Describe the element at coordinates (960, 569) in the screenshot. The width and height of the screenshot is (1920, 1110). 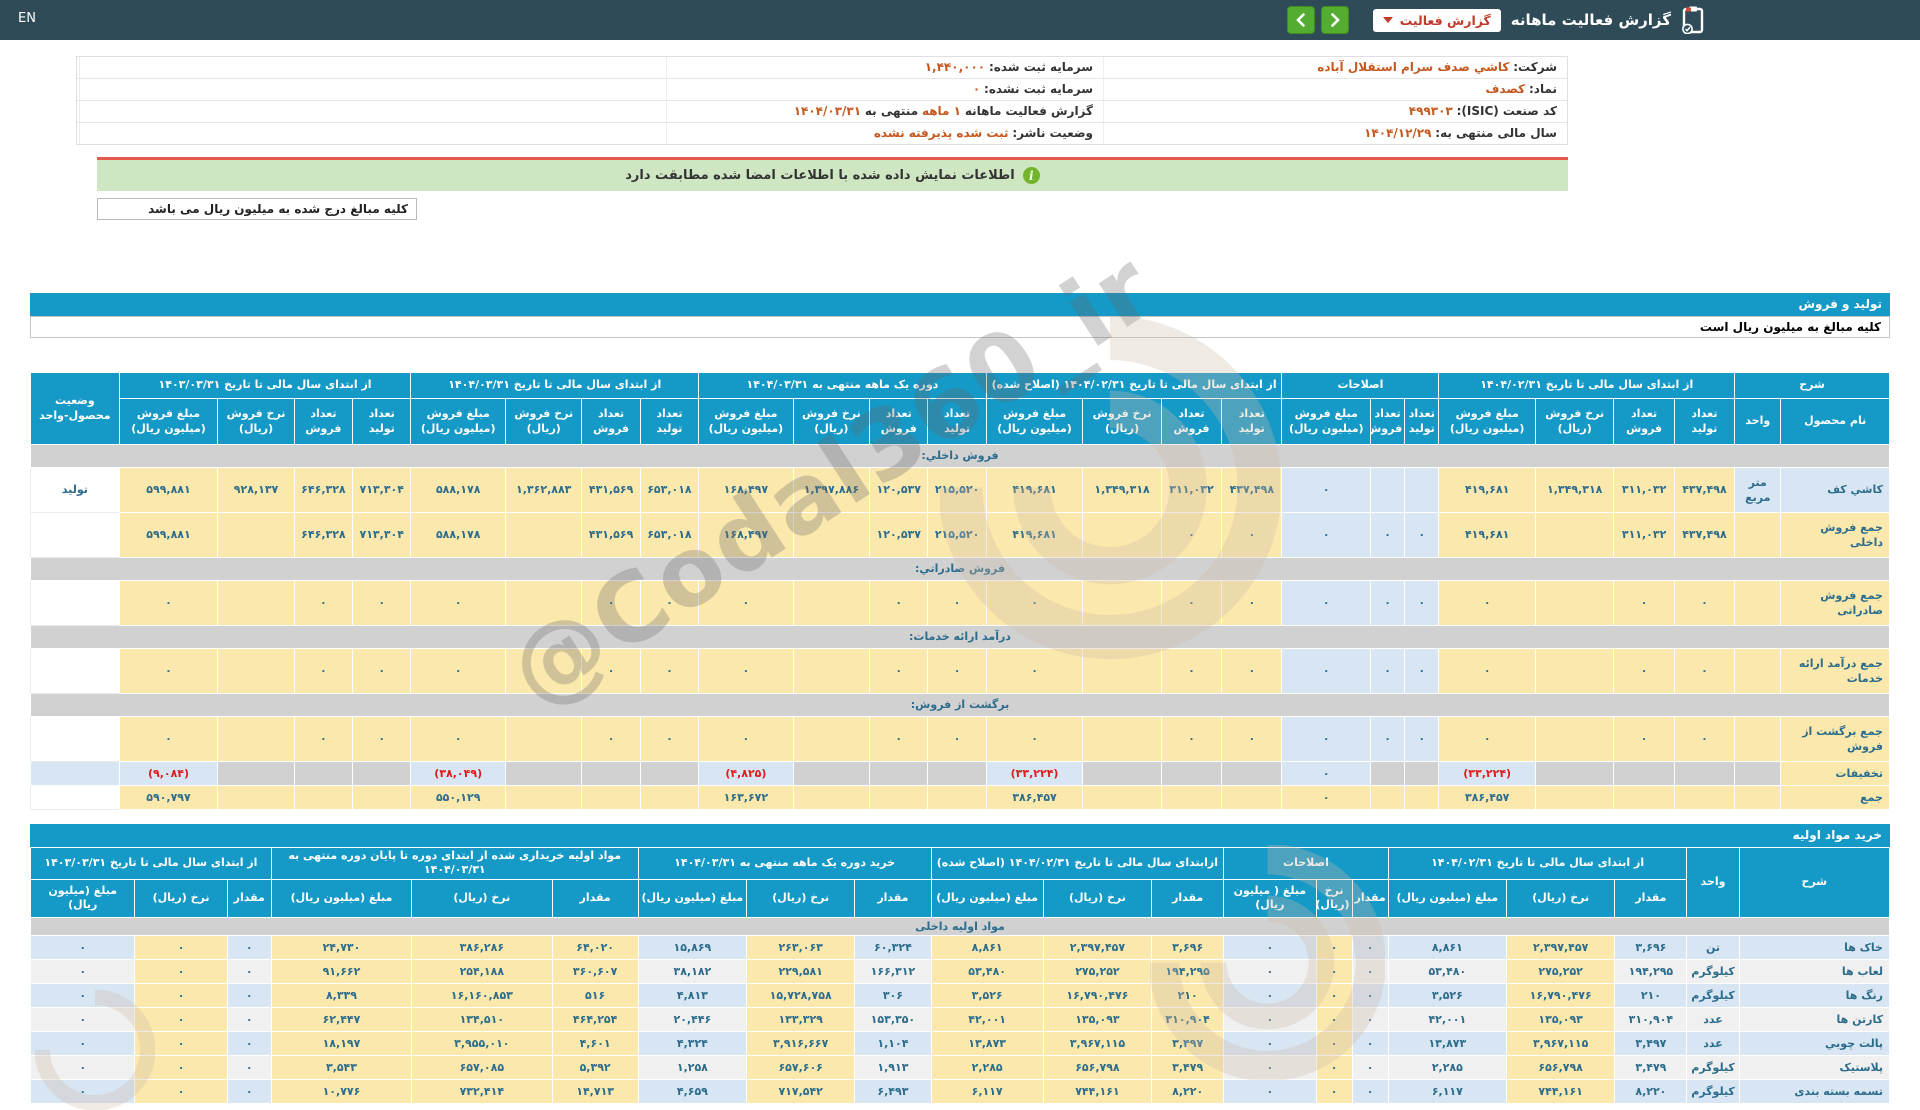
I see `section-label: فروش صادراتي:` at that location.